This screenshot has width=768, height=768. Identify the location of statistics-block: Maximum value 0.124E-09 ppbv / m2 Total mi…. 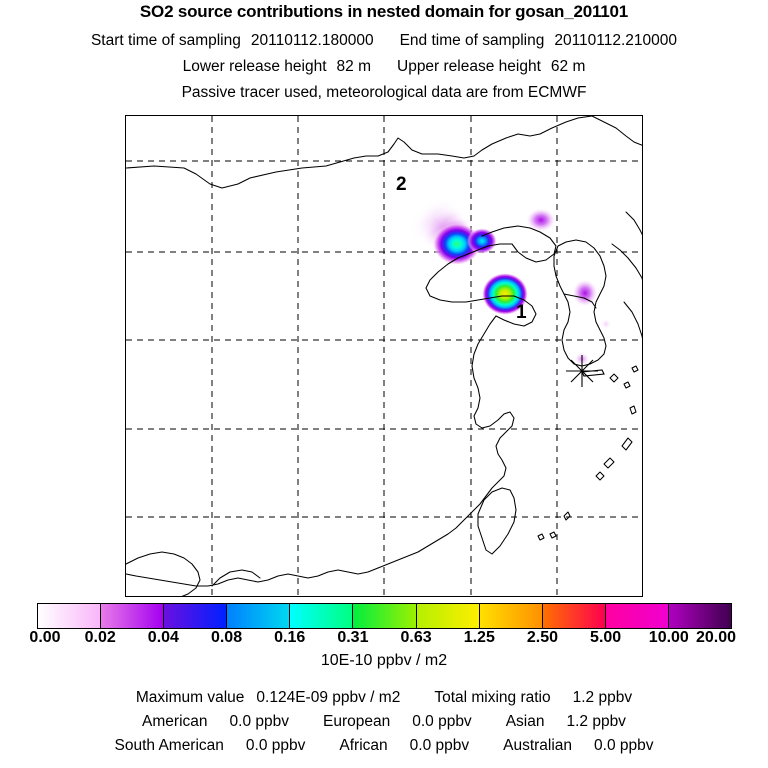
(384, 722).